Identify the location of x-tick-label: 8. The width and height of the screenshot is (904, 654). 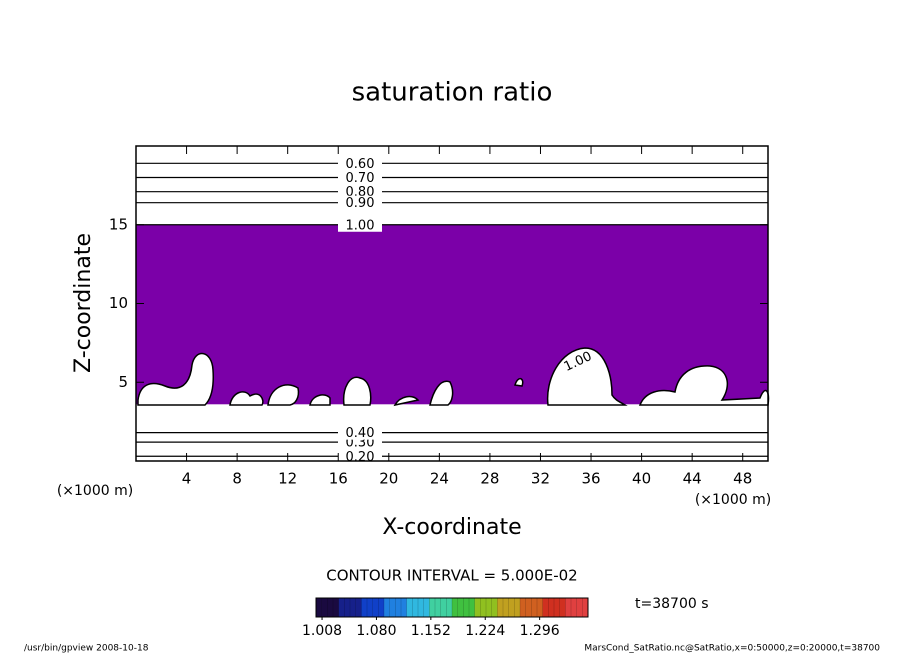
(237, 479).